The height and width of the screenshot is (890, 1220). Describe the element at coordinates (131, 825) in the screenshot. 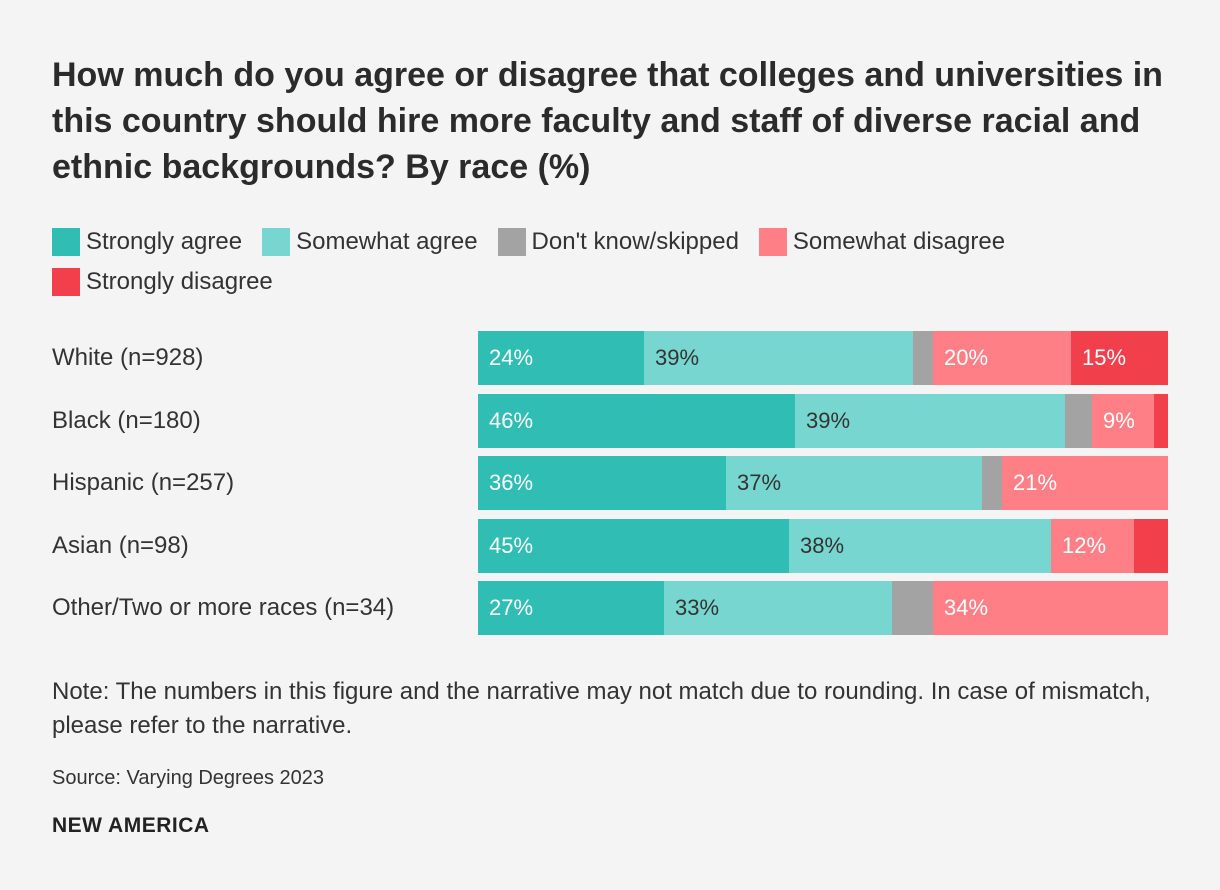

I see `brand-logo: NEW AMERICA` at that location.